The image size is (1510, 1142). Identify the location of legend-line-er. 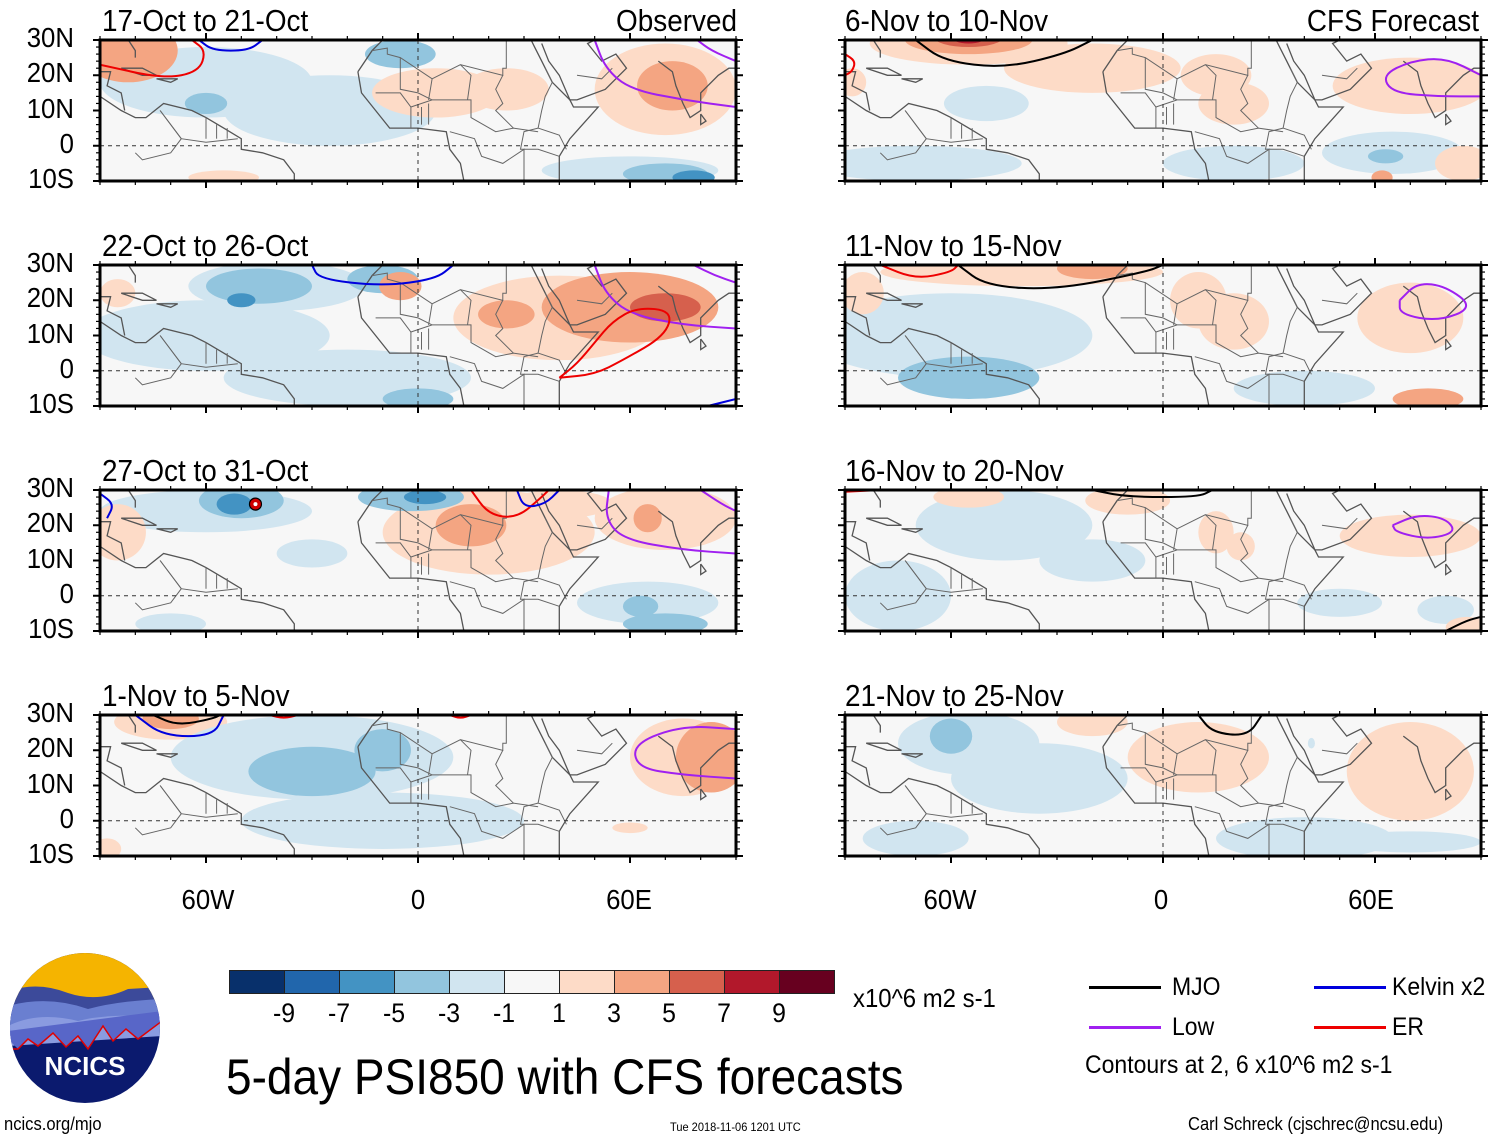
(1350, 1027).